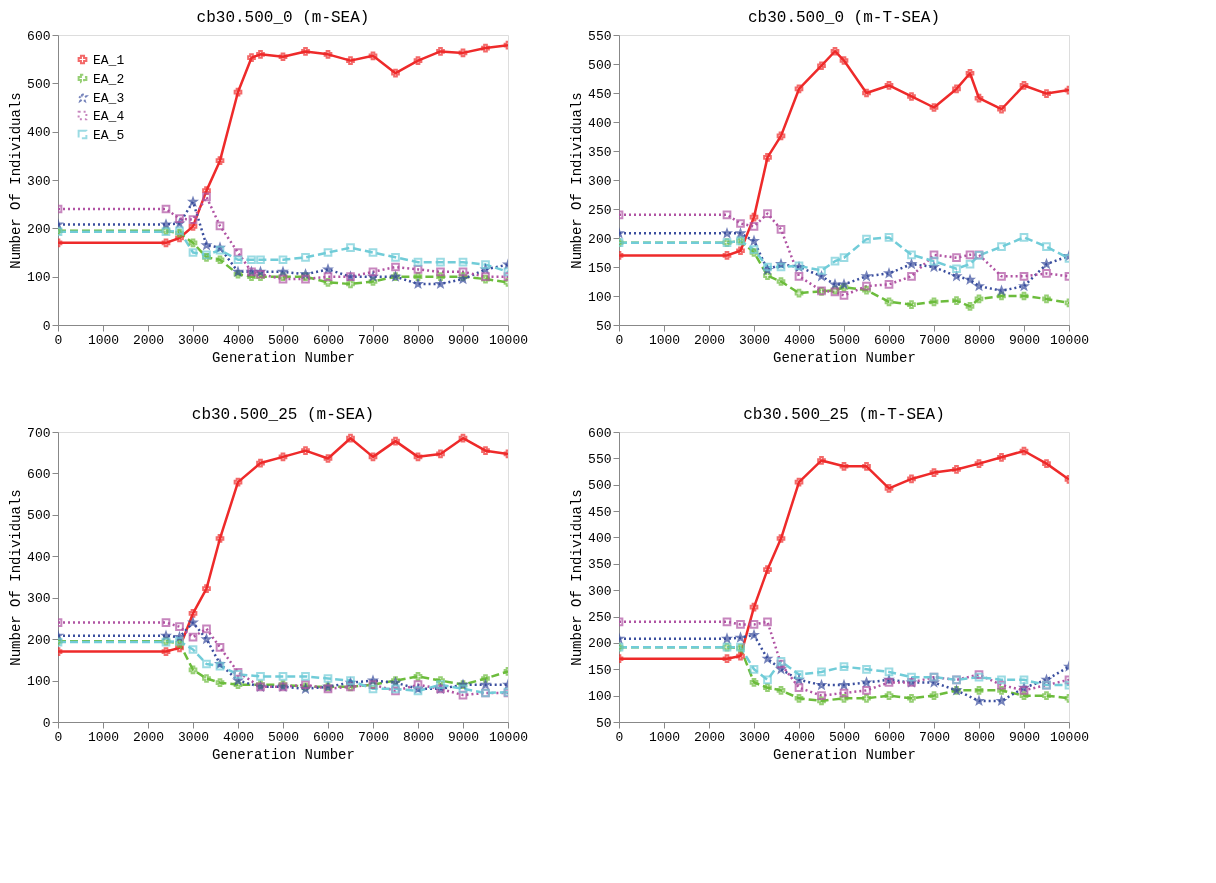 The image size is (1216, 883). Describe the element at coordinates (109, 79) in the screenshot. I see `legend-label: EA_2` at that location.